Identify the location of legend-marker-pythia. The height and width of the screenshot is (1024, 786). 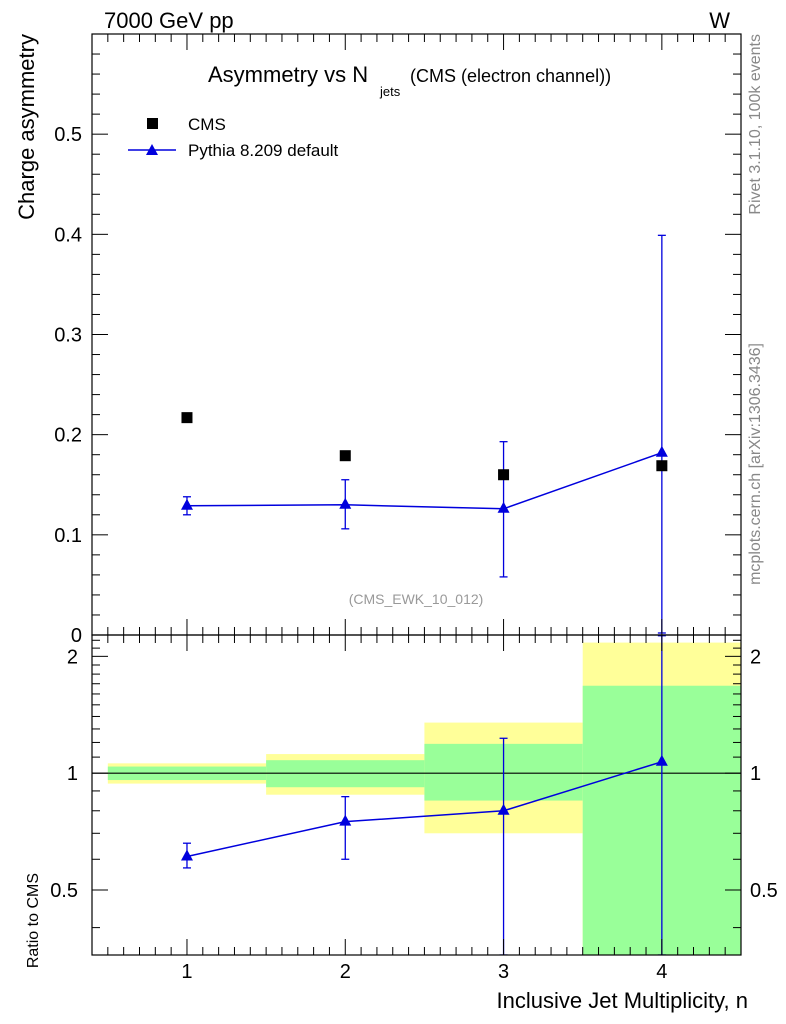
(152, 149).